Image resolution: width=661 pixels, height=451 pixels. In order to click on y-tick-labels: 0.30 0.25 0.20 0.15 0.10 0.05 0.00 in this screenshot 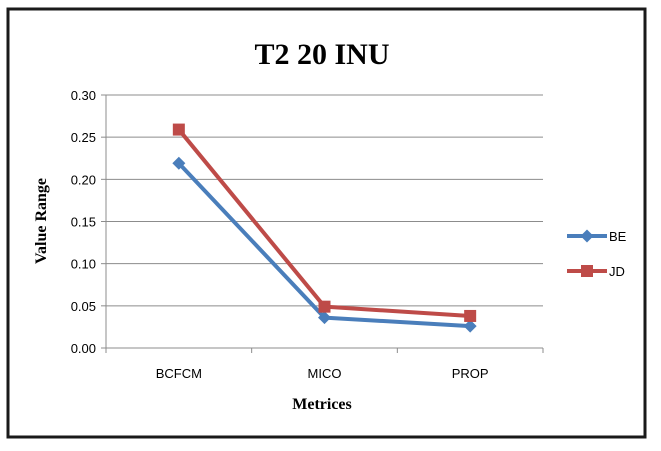, I will do `click(83, 222)`.